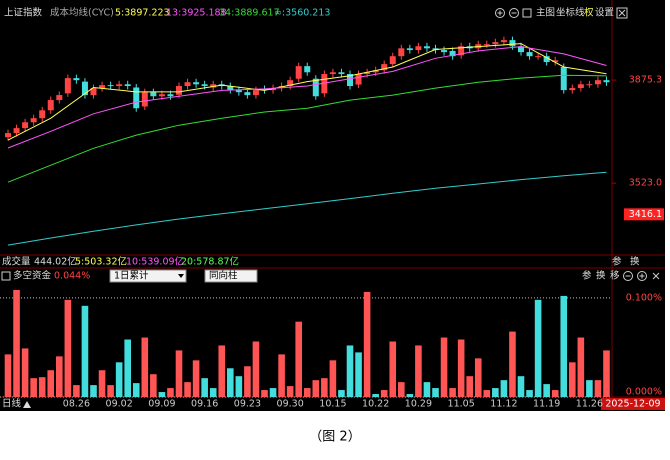  What do you see at coordinates (307, 208) in the screenshot?
I see `ma-line` at bounding box center [307, 208].